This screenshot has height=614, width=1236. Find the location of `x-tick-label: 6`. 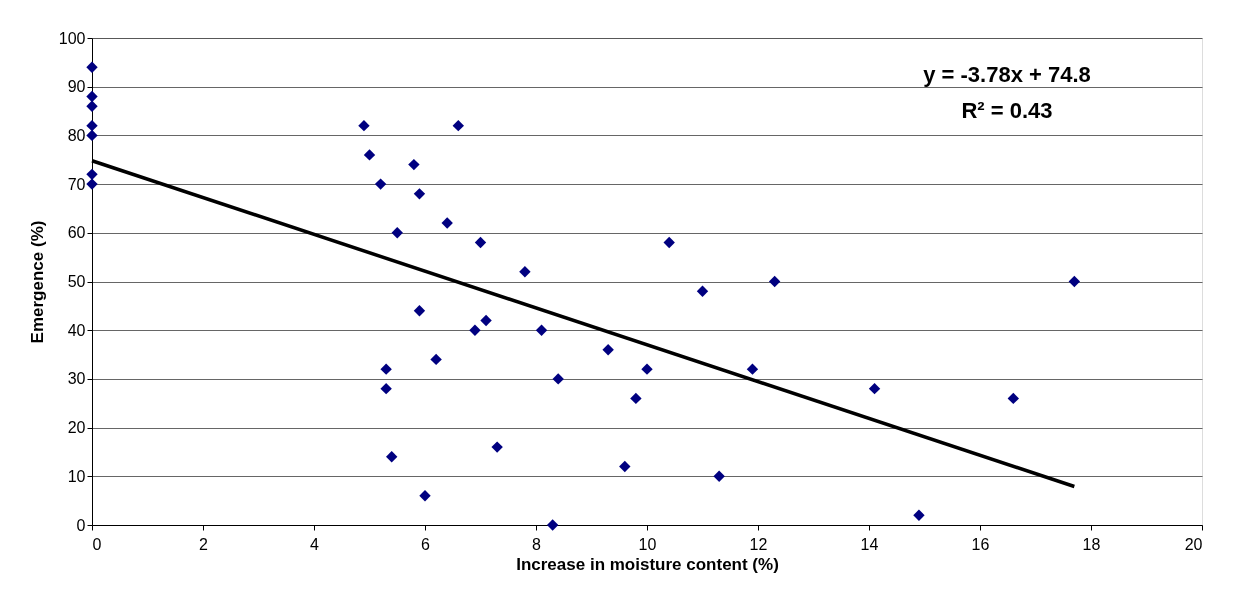

x-tick-label: 6 is located at coordinates (426, 544).